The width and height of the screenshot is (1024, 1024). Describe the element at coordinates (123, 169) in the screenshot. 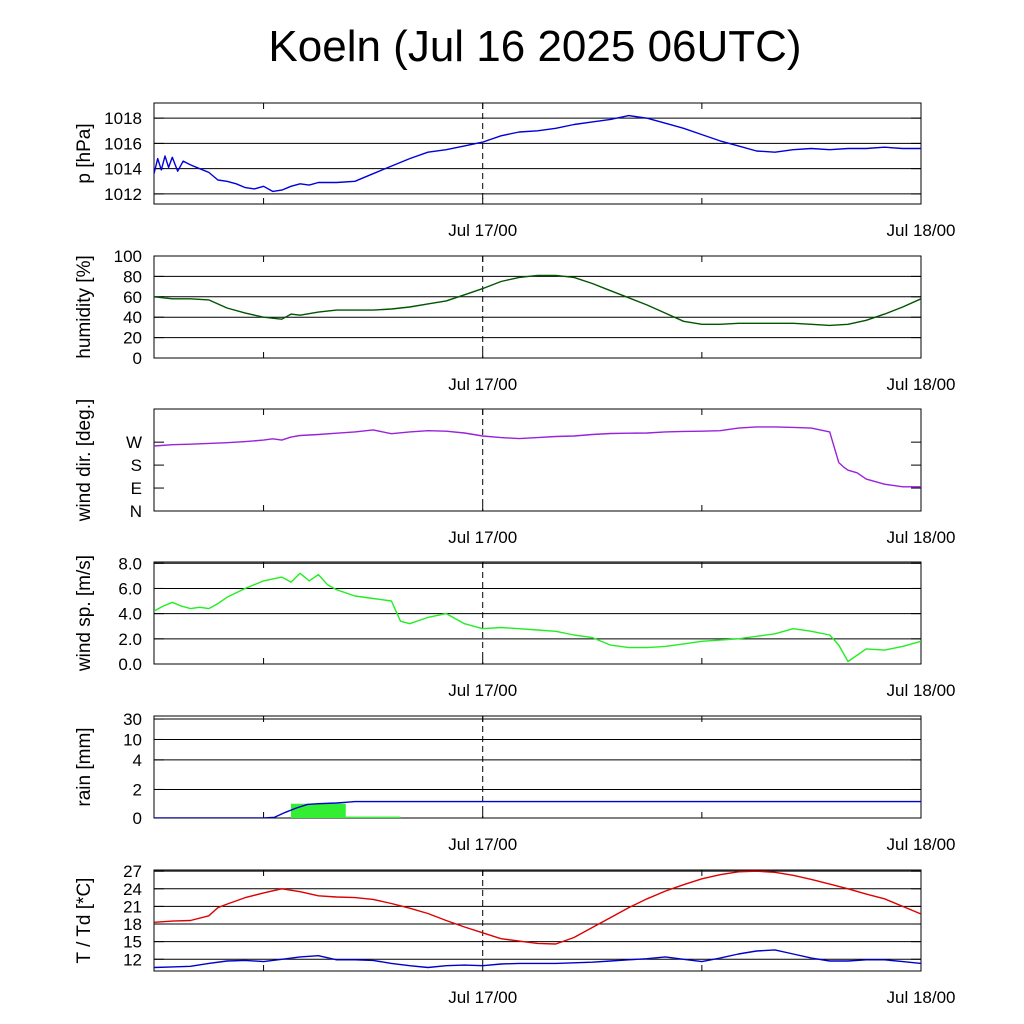

I see `y-tick-label: 1014` at that location.